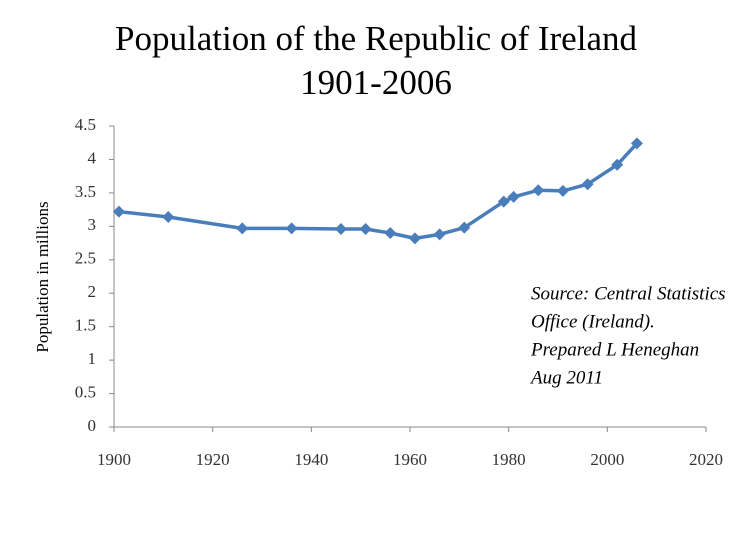  What do you see at coordinates (85, 191) in the screenshot?
I see `y-tick-label: 3.5` at bounding box center [85, 191].